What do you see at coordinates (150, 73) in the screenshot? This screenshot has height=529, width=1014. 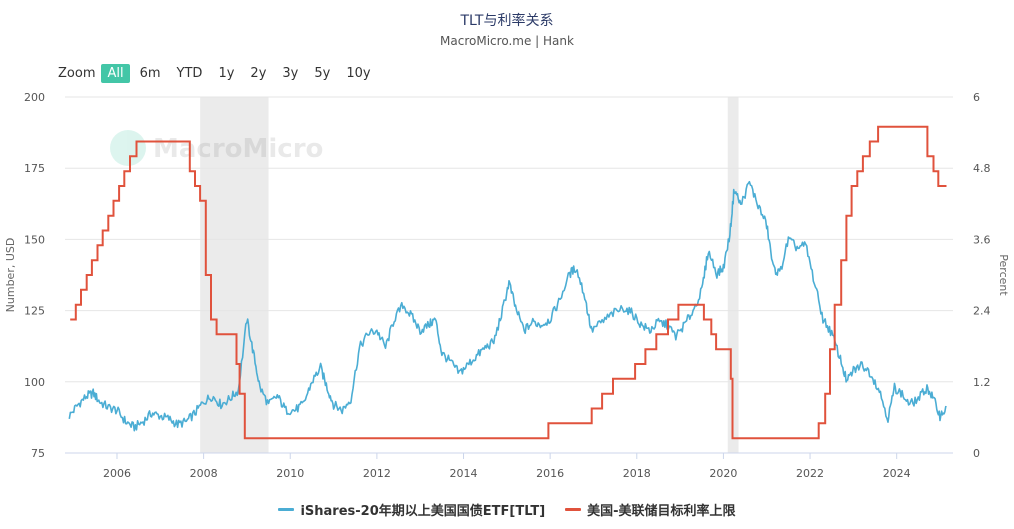 I see `zoom-6m-button: 6m` at bounding box center [150, 73].